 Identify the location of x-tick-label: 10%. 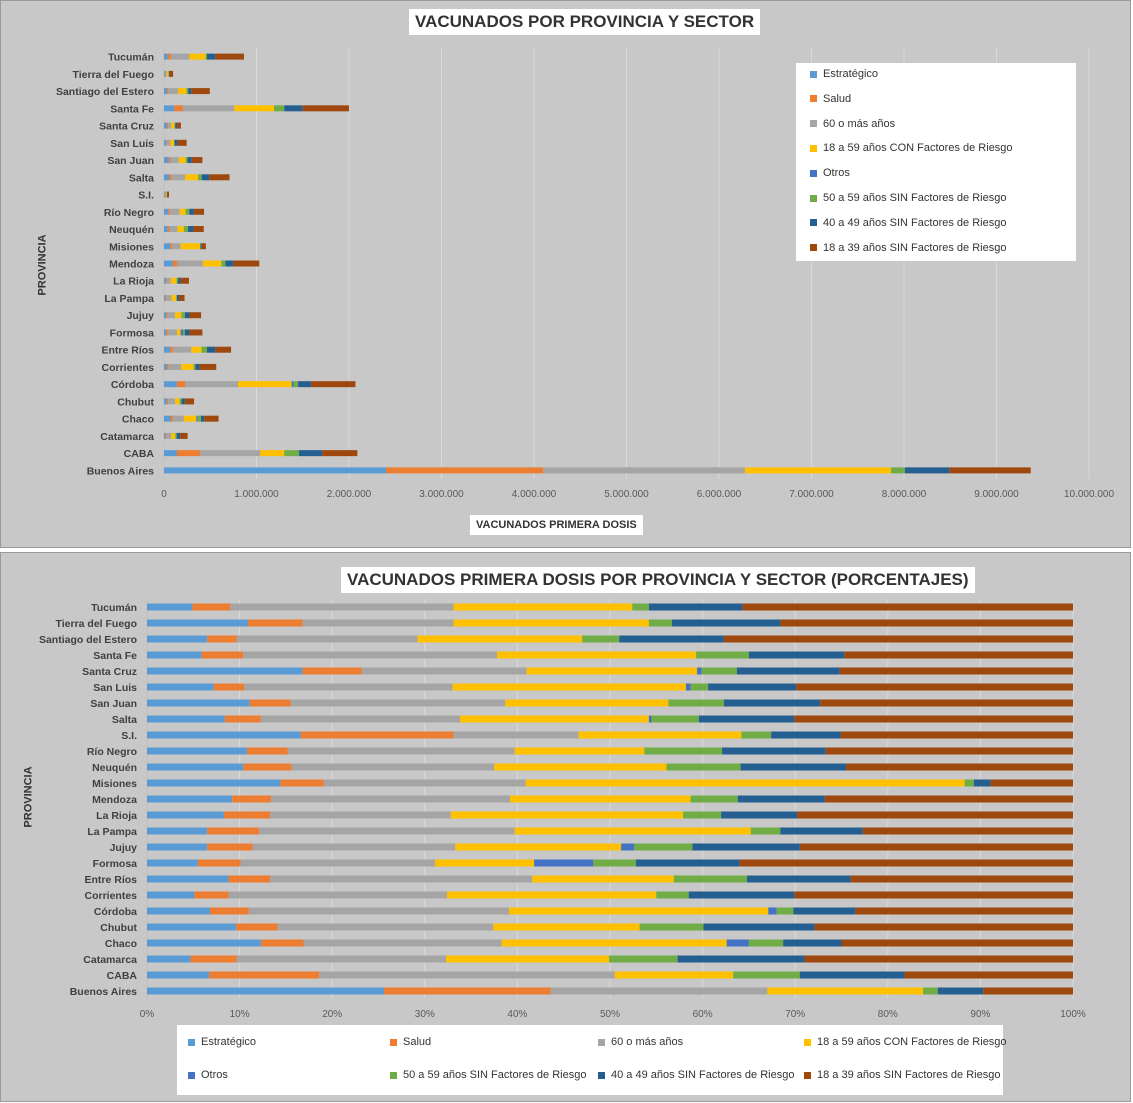
(240, 1014).